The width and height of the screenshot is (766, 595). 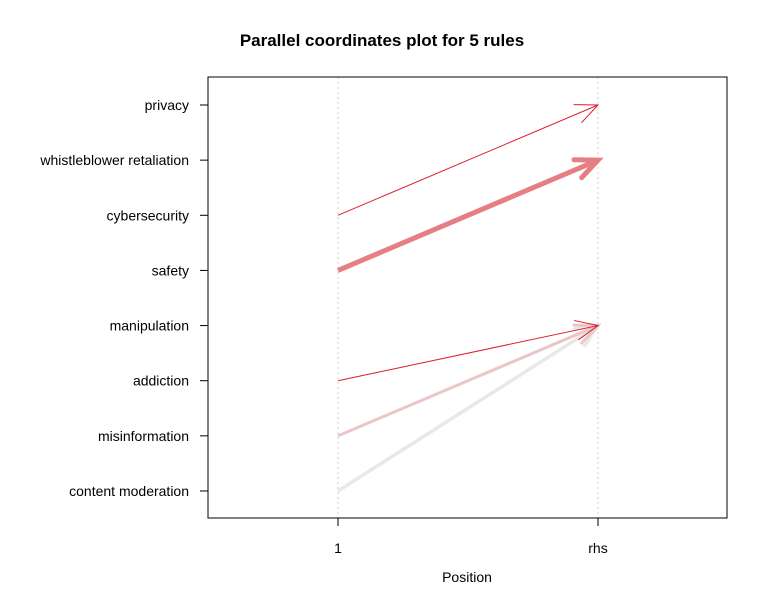 I want to click on y-tick-label: content moderation, so click(x=129, y=491).